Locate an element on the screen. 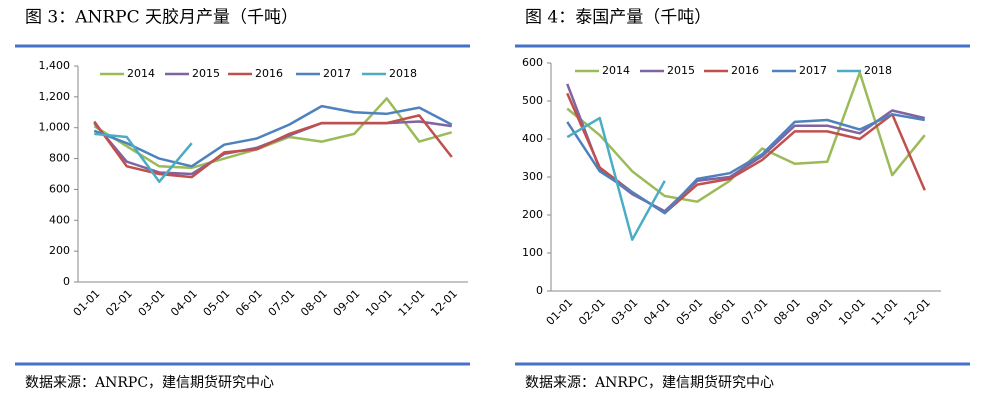  y-tick-label: 1,400 is located at coordinates (55, 65).